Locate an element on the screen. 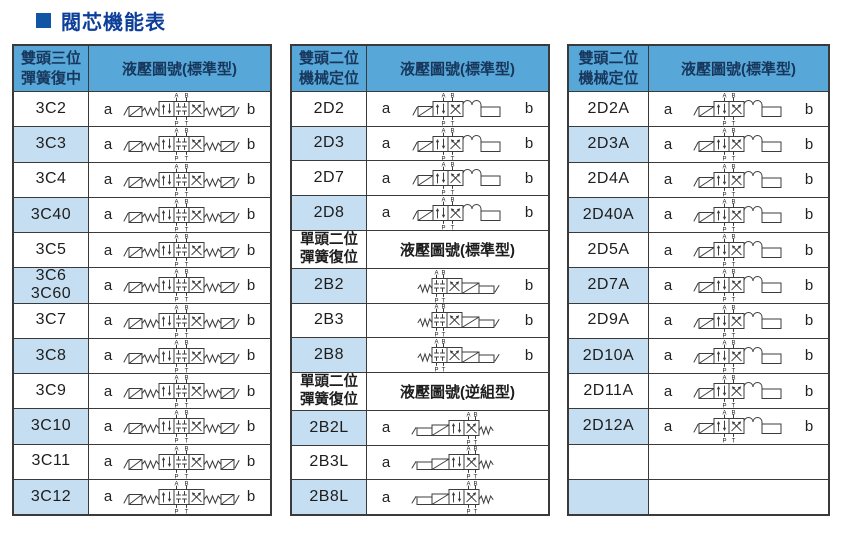  model-code: 3C7 is located at coordinates (51, 320).